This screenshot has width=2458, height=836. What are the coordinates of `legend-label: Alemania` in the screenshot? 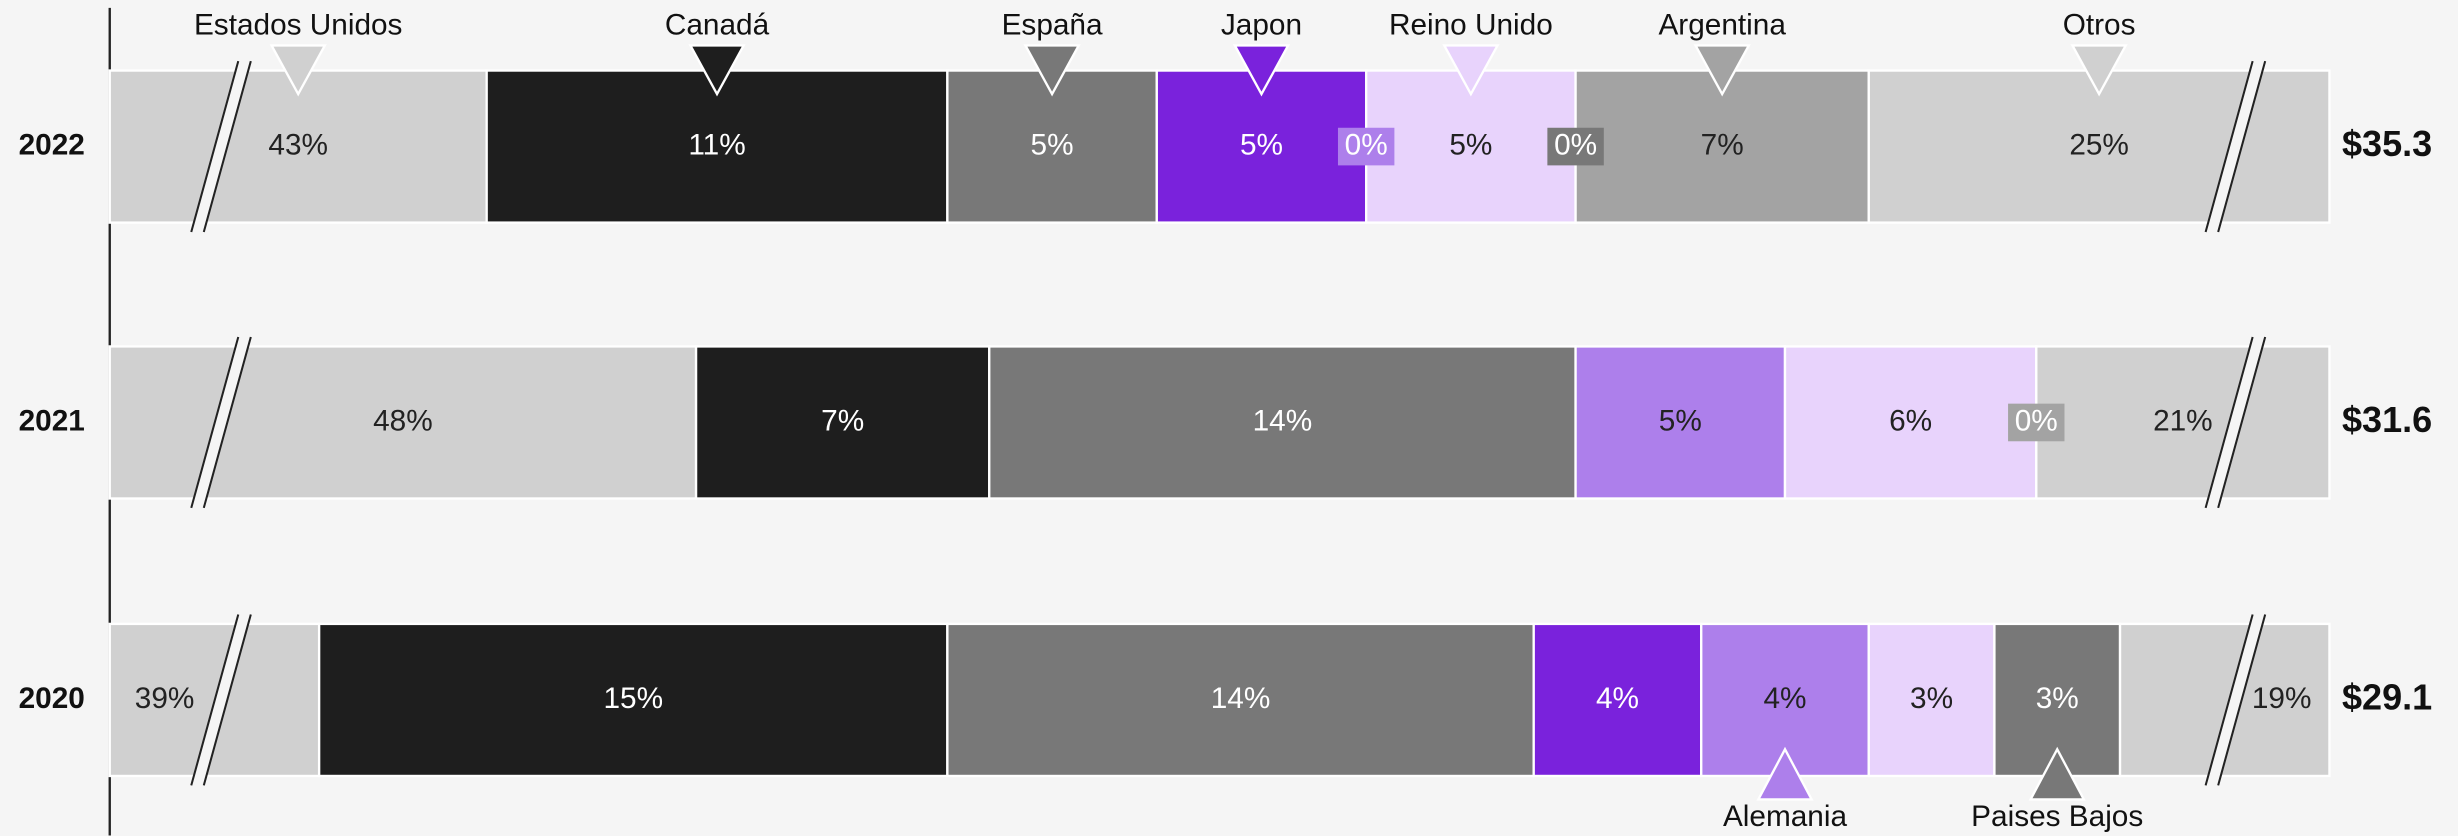 It's located at (1785, 816).